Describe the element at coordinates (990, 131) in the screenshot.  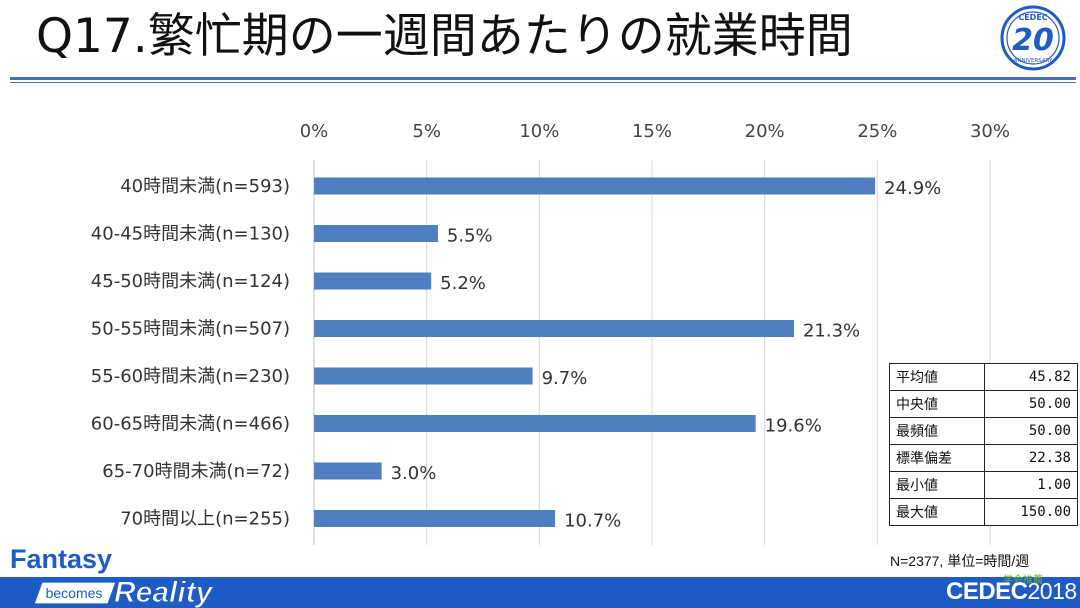
I see `x-tick-label: 30%` at that location.